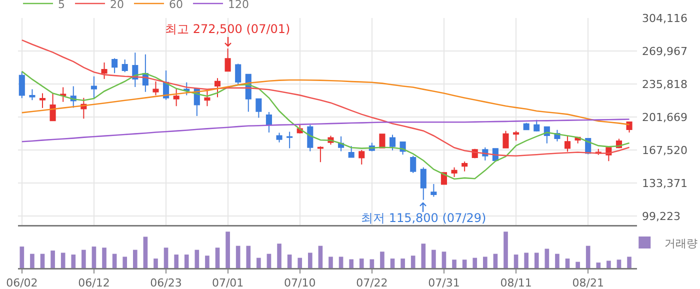  I want to click on legend-label: 60, so click(176, 5).